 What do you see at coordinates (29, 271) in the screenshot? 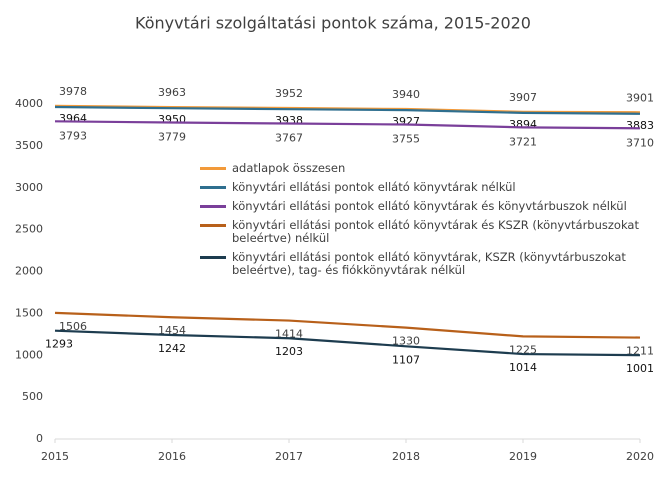
I see `y-tick-label: 2000` at bounding box center [29, 271].